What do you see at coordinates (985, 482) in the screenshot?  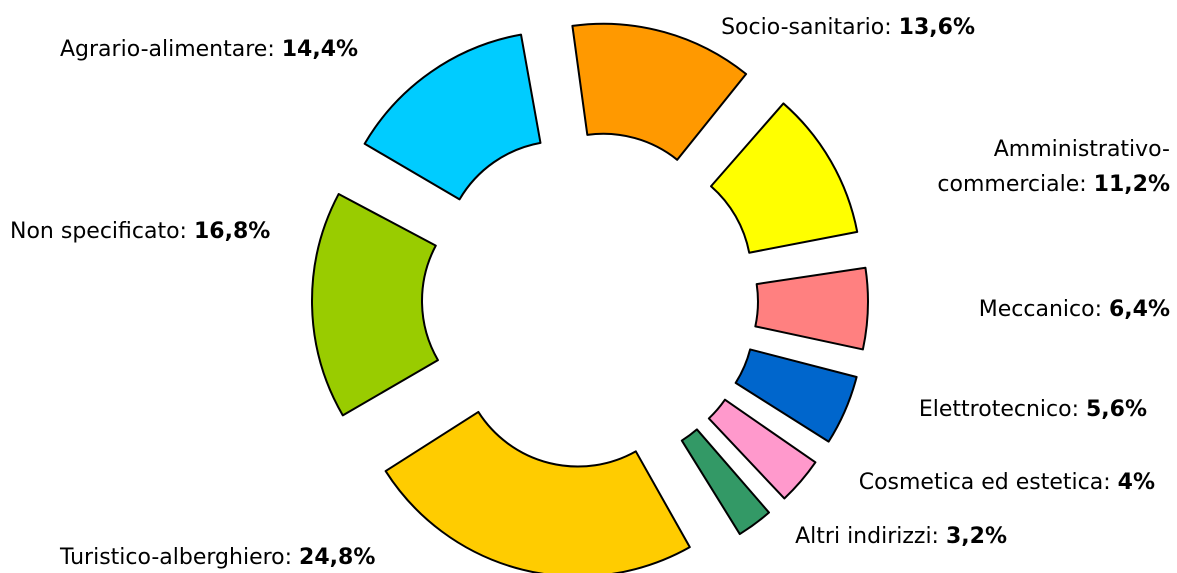 I see `slice-label: Cosmetica ed estetica:` at bounding box center [985, 482].